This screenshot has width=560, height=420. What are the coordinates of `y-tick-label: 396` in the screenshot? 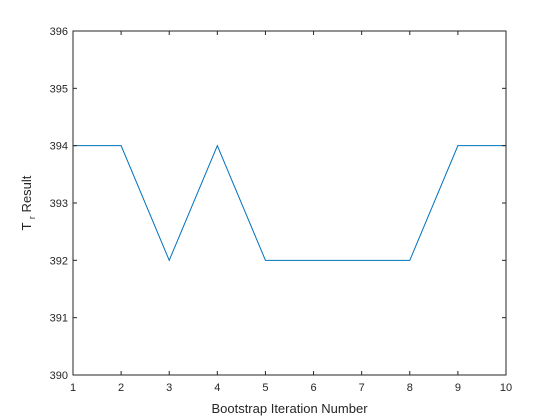 It's located at (59, 32).